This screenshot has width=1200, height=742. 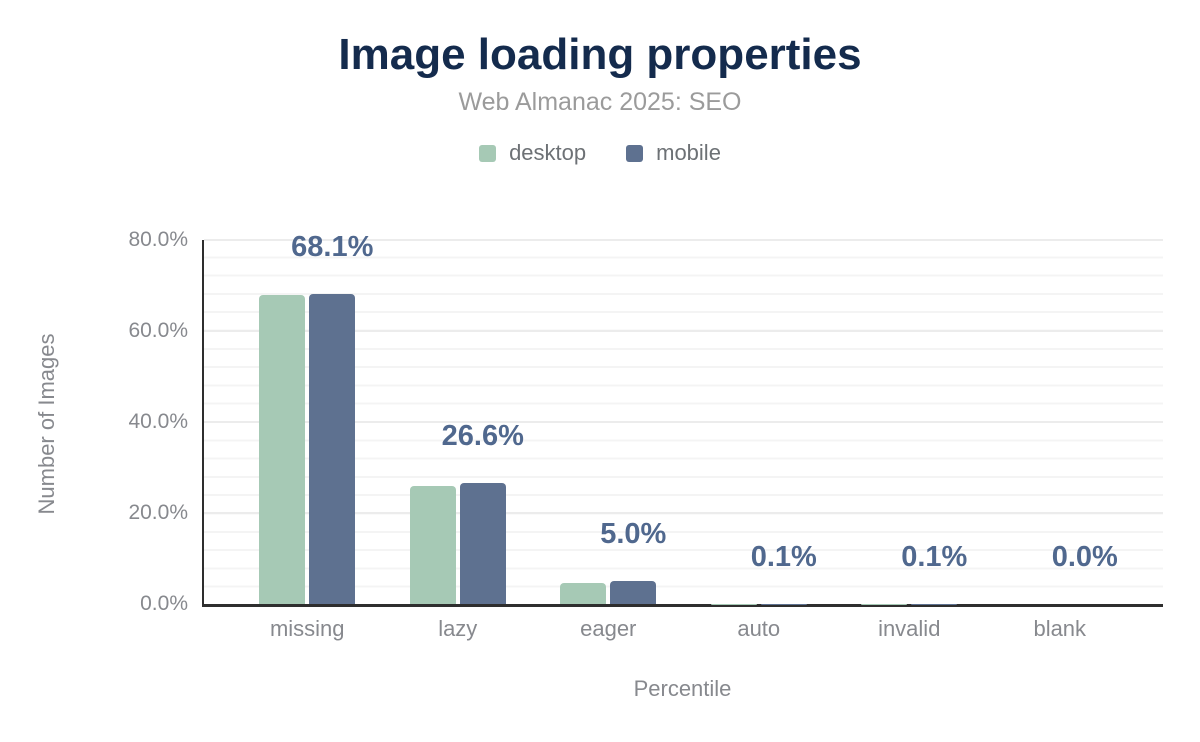 What do you see at coordinates (548, 152) in the screenshot?
I see `legend-label-desktop: desktop` at bounding box center [548, 152].